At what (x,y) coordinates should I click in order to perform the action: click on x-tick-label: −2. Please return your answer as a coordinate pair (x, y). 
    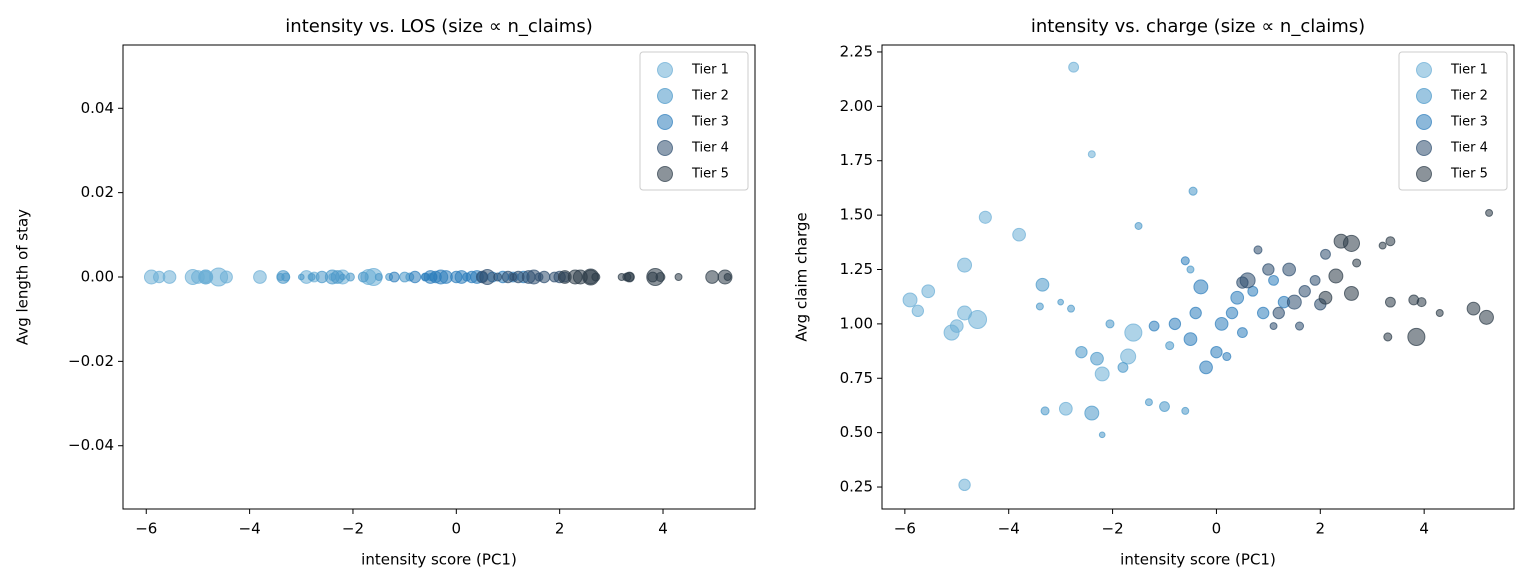
    Looking at the image, I should click on (353, 529).